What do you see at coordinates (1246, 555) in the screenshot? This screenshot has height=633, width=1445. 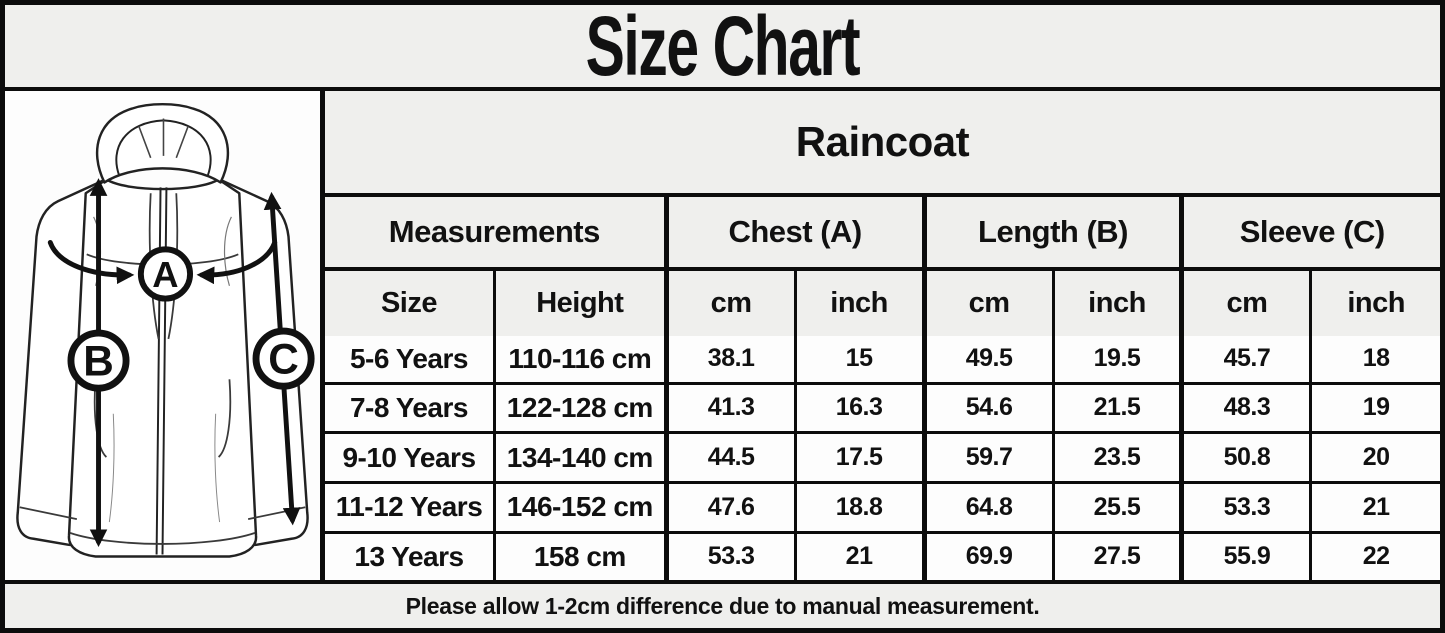 I see `size-cell: 55.9` at bounding box center [1246, 555].